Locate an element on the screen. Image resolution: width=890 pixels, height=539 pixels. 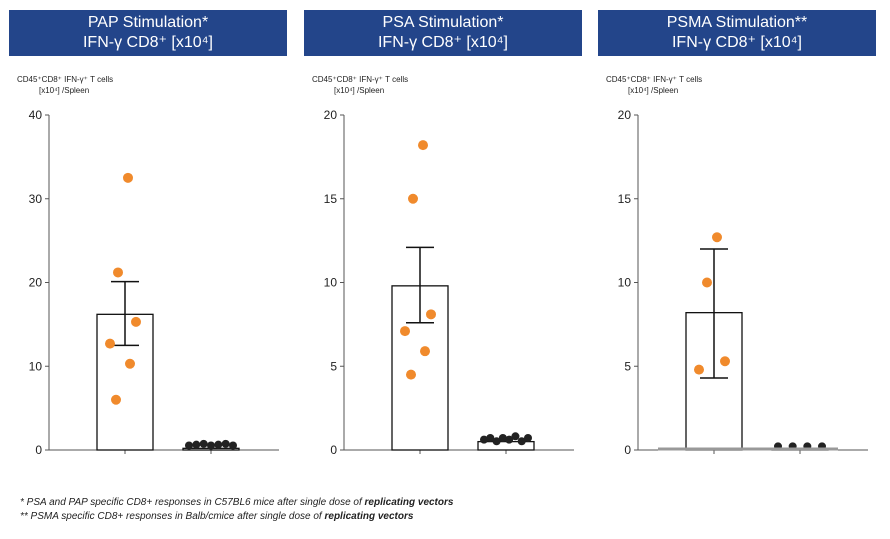
panel-header: PSA Stimulation* IFN-γ CD8⁺ [x10⁴] is located at coordinates (443, 33).